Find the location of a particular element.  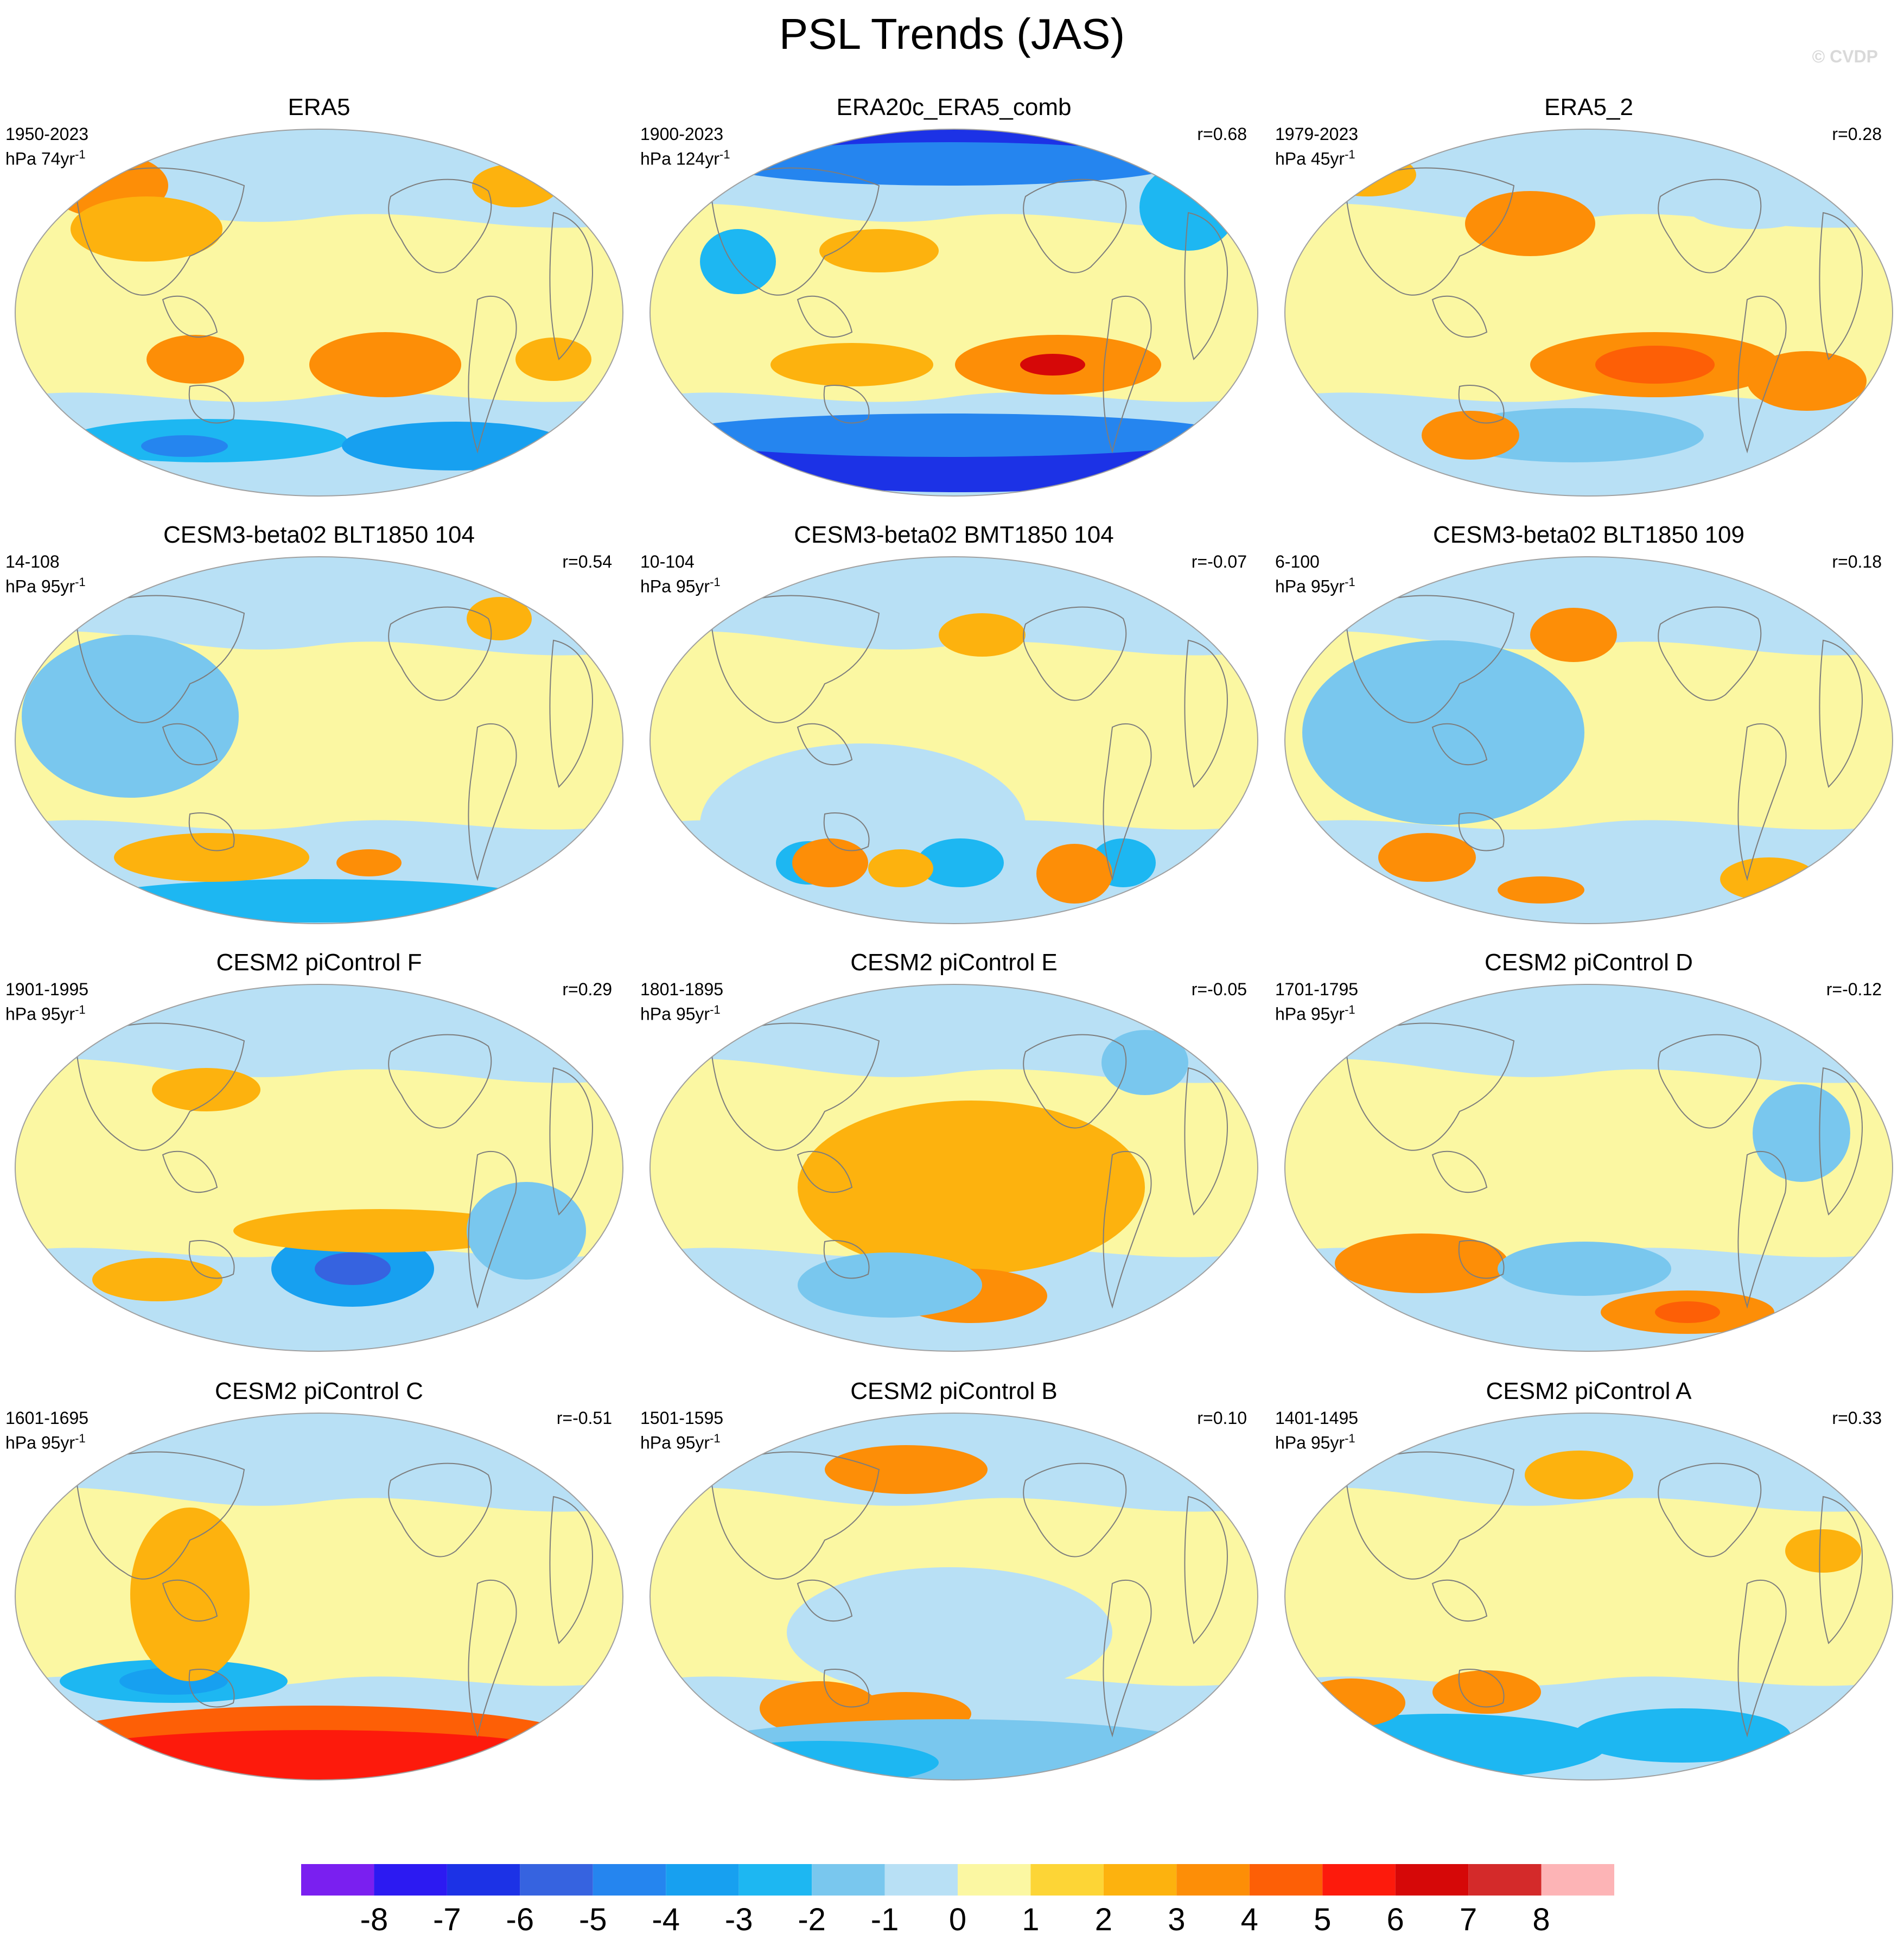

map-panel: ERA5_2 1979-2023 hPa 45yr-1 r=0.28 is located at coordinates (1588, 306).